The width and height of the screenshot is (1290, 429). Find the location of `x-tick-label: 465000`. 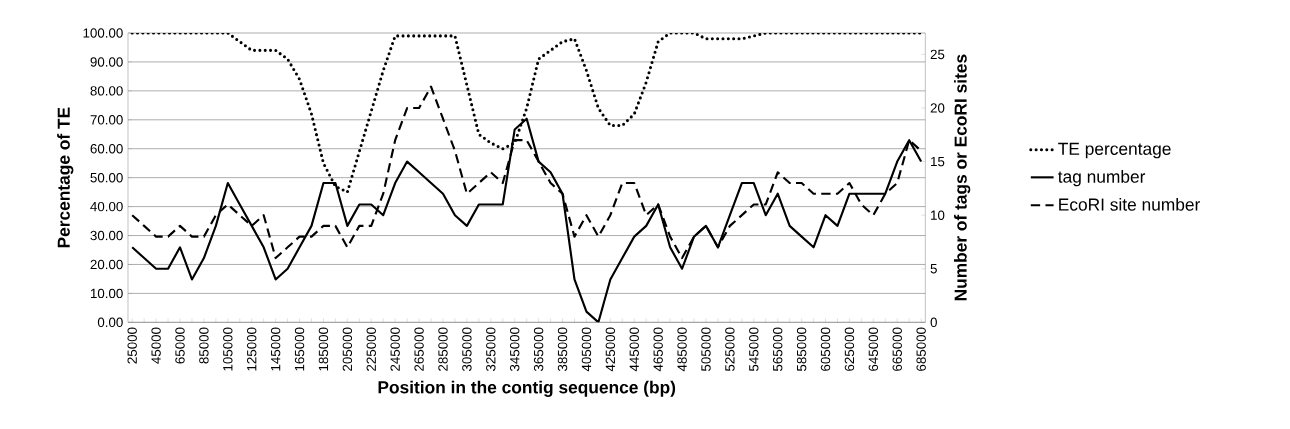

x-tick-label: 465000 is located at coordinates (658, 349).